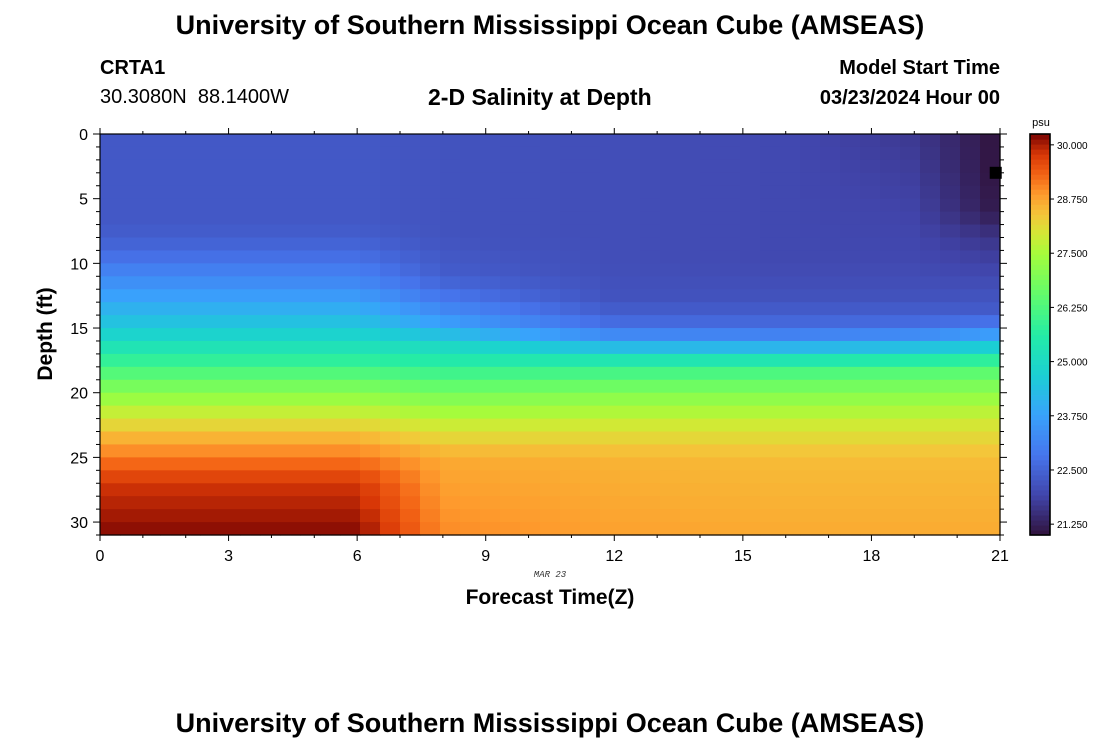 Image resolution: width=1100 pixels, height=750 pixels. What do you see at coordinates (1072, 200) in the screenshot?
I see `colorbar-tick-label: 28.750` at bounding box center [1072, 200].